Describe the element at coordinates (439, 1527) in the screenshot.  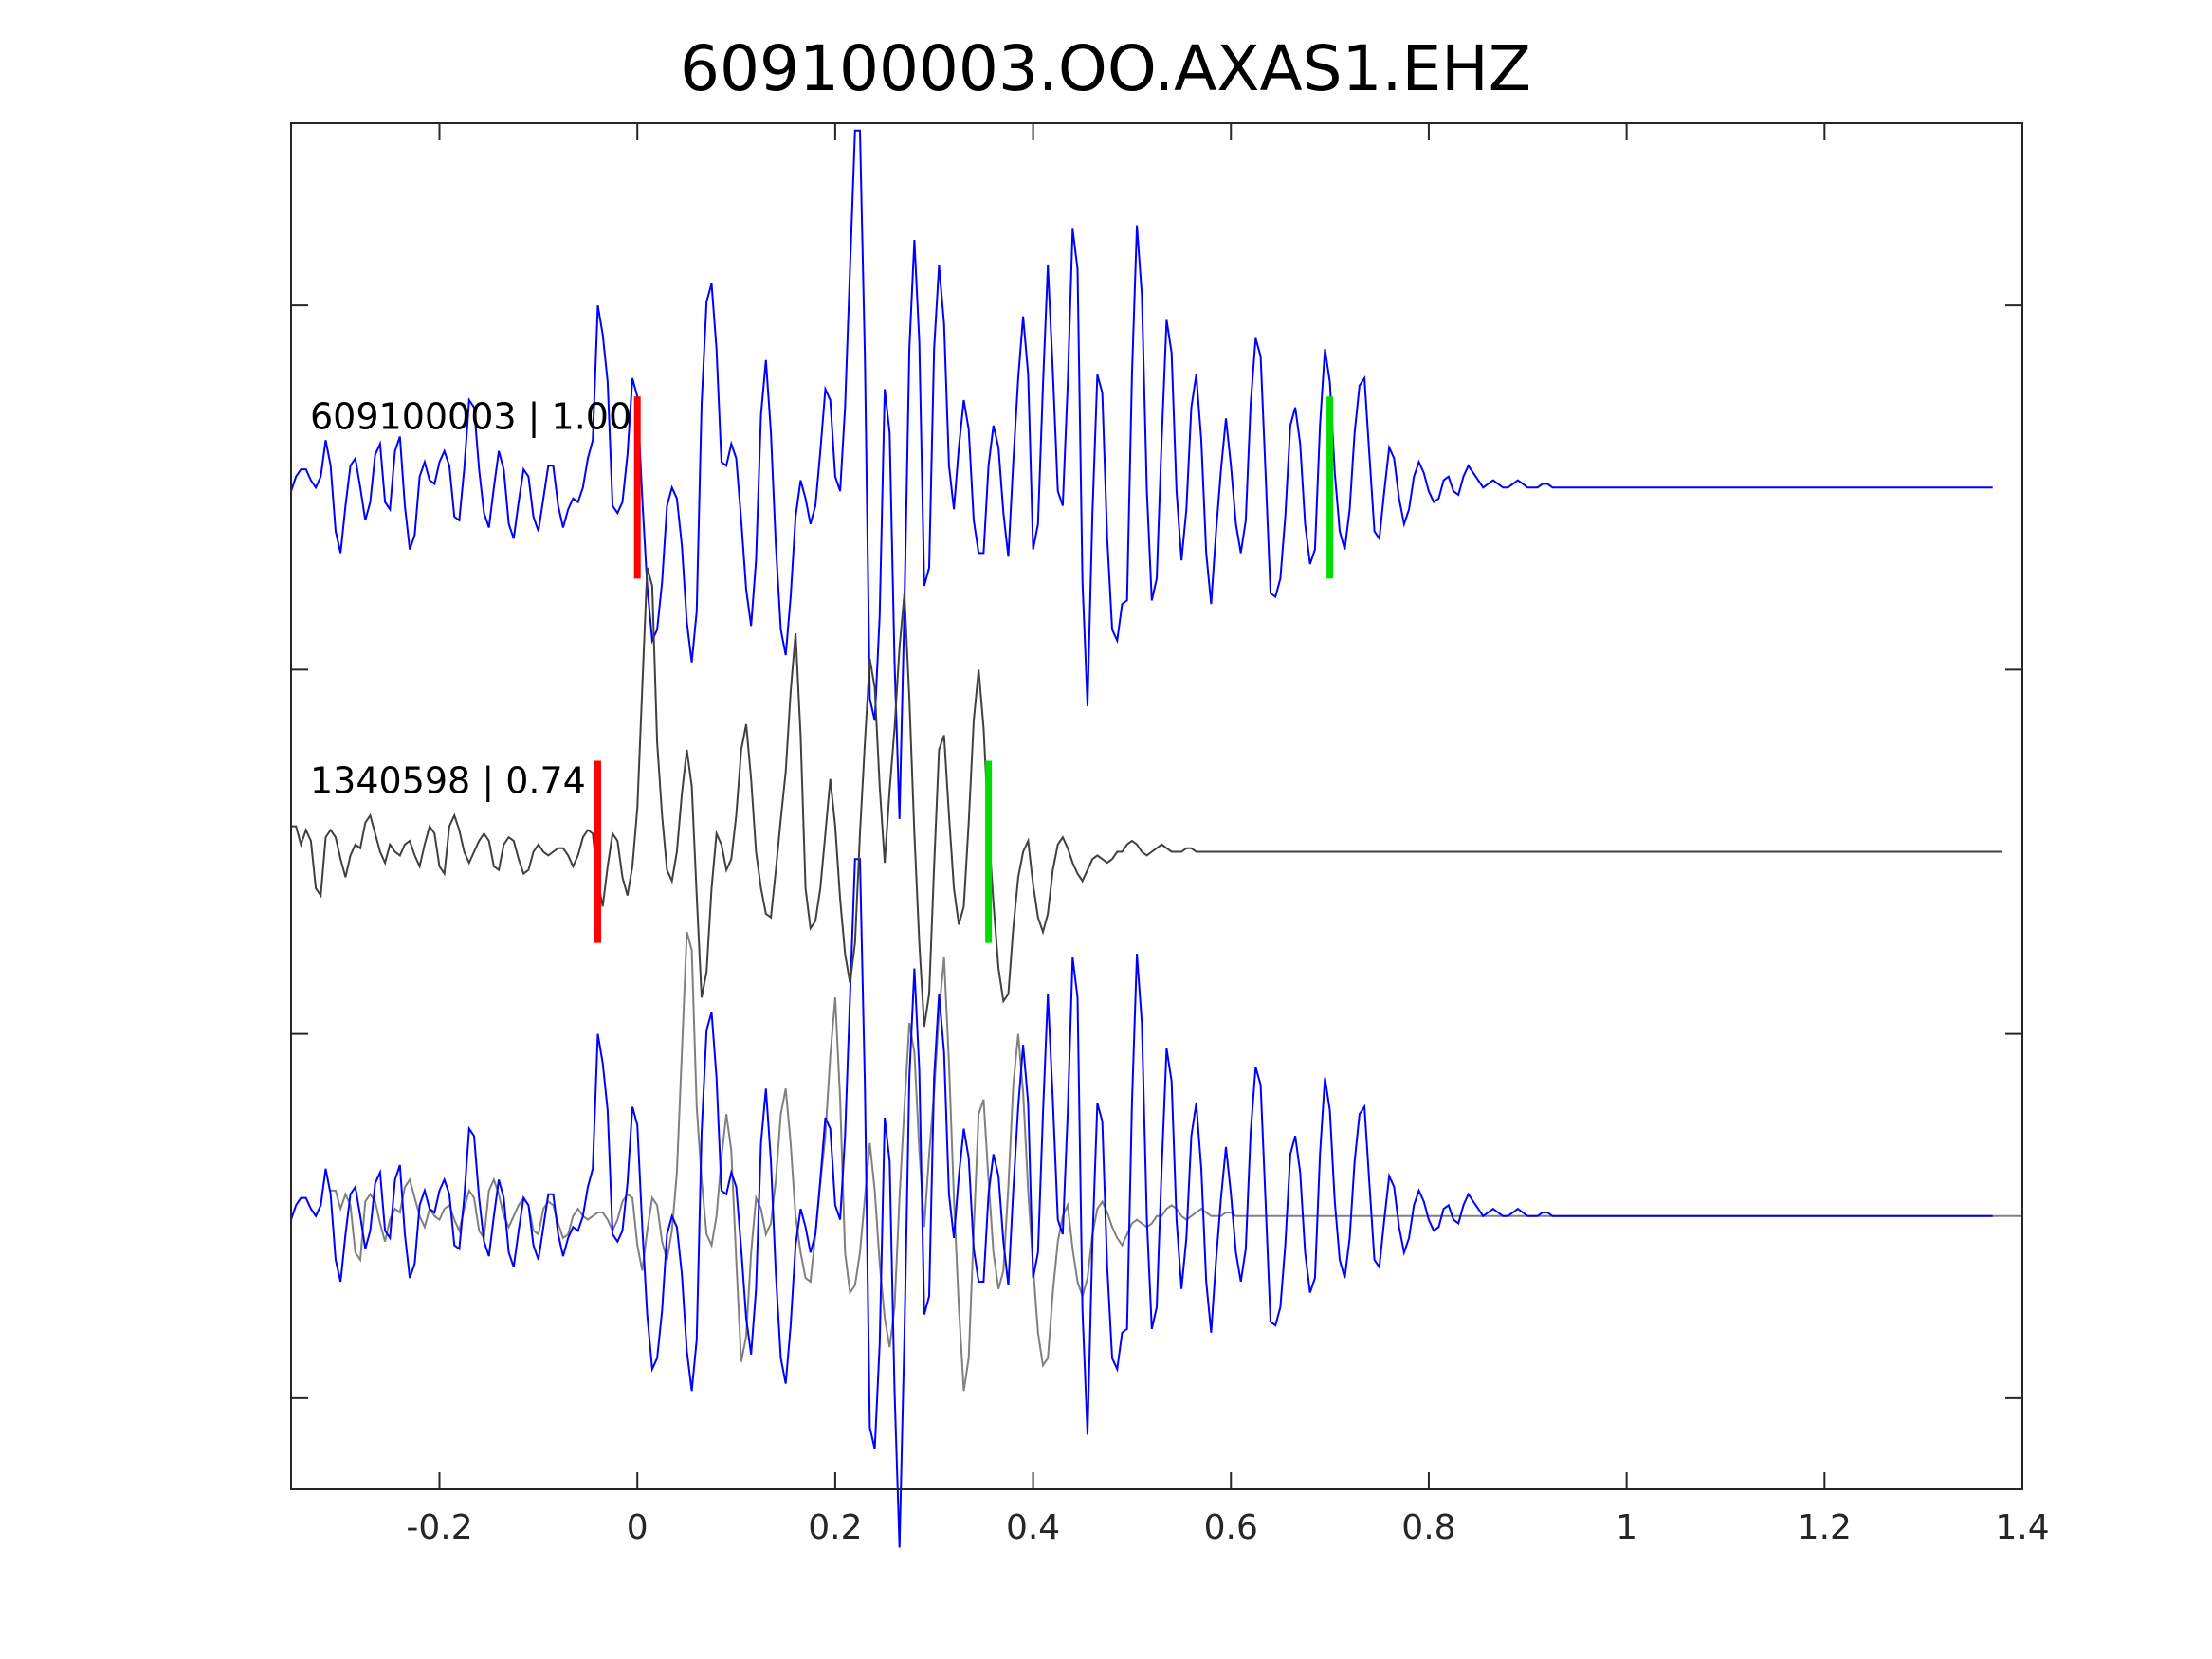
I see `x-tick-label: -0.2` at that location.